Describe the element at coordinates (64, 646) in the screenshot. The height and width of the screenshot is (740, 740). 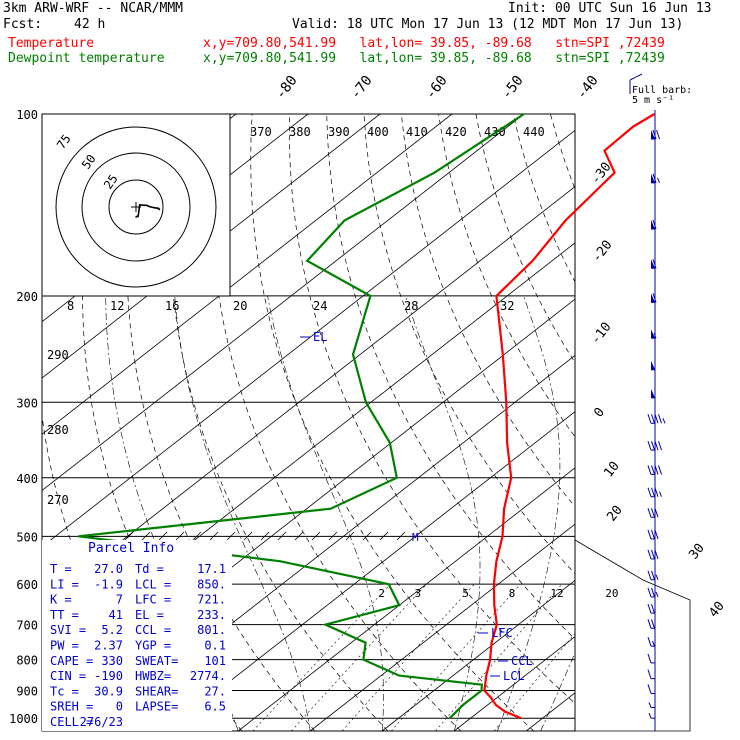
I see `parcel-cell: PW =` at that location.